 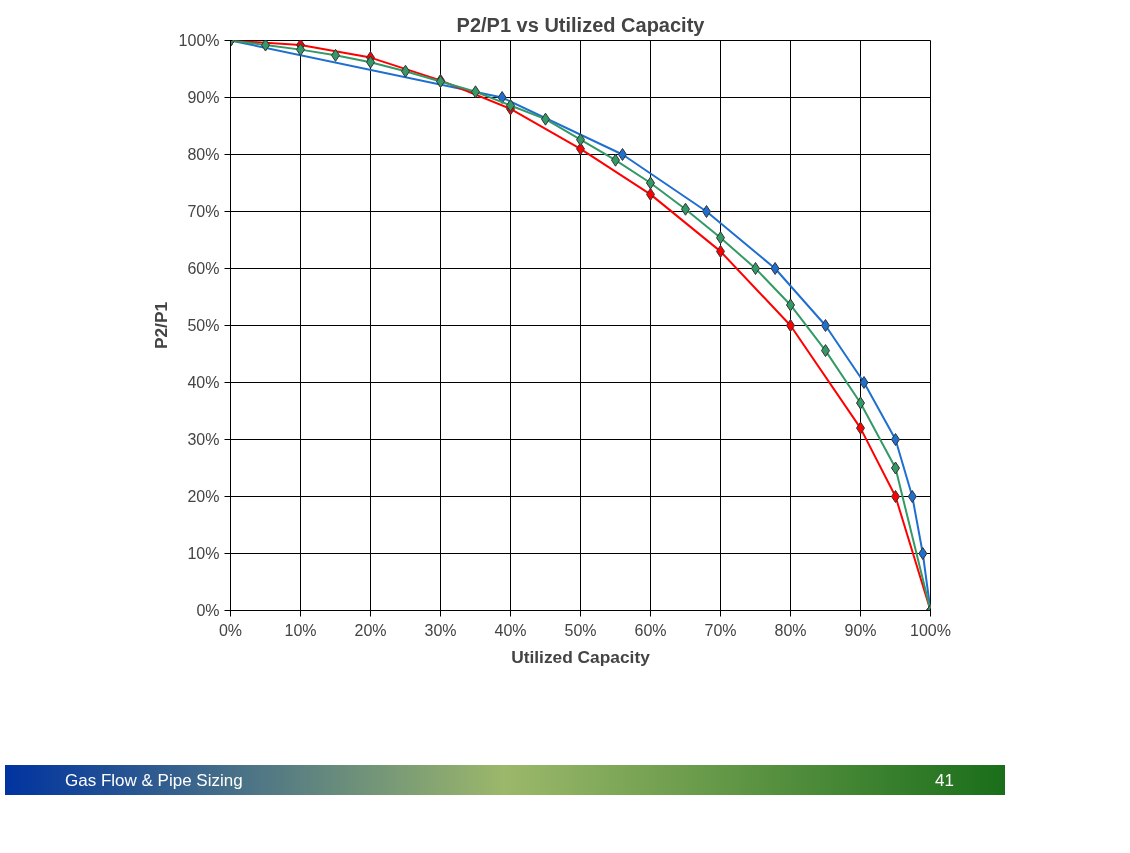 I want to click on y-tick-label: 70%, so click(x=203, y=211).